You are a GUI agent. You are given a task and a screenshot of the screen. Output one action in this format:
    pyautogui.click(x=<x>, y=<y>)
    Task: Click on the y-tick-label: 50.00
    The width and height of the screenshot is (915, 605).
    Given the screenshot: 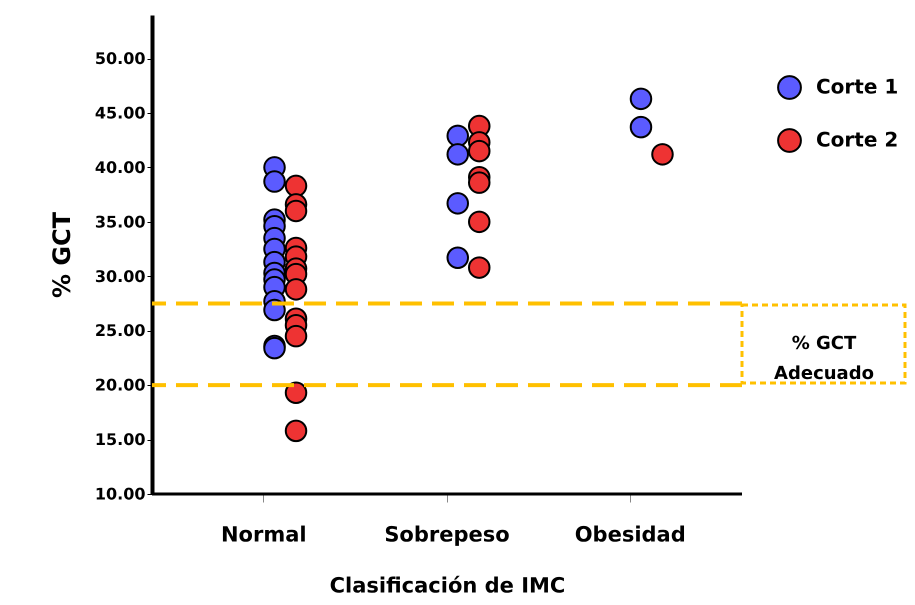 What is the action you would take?
    pyautogui.click(x=120, y=58)
    